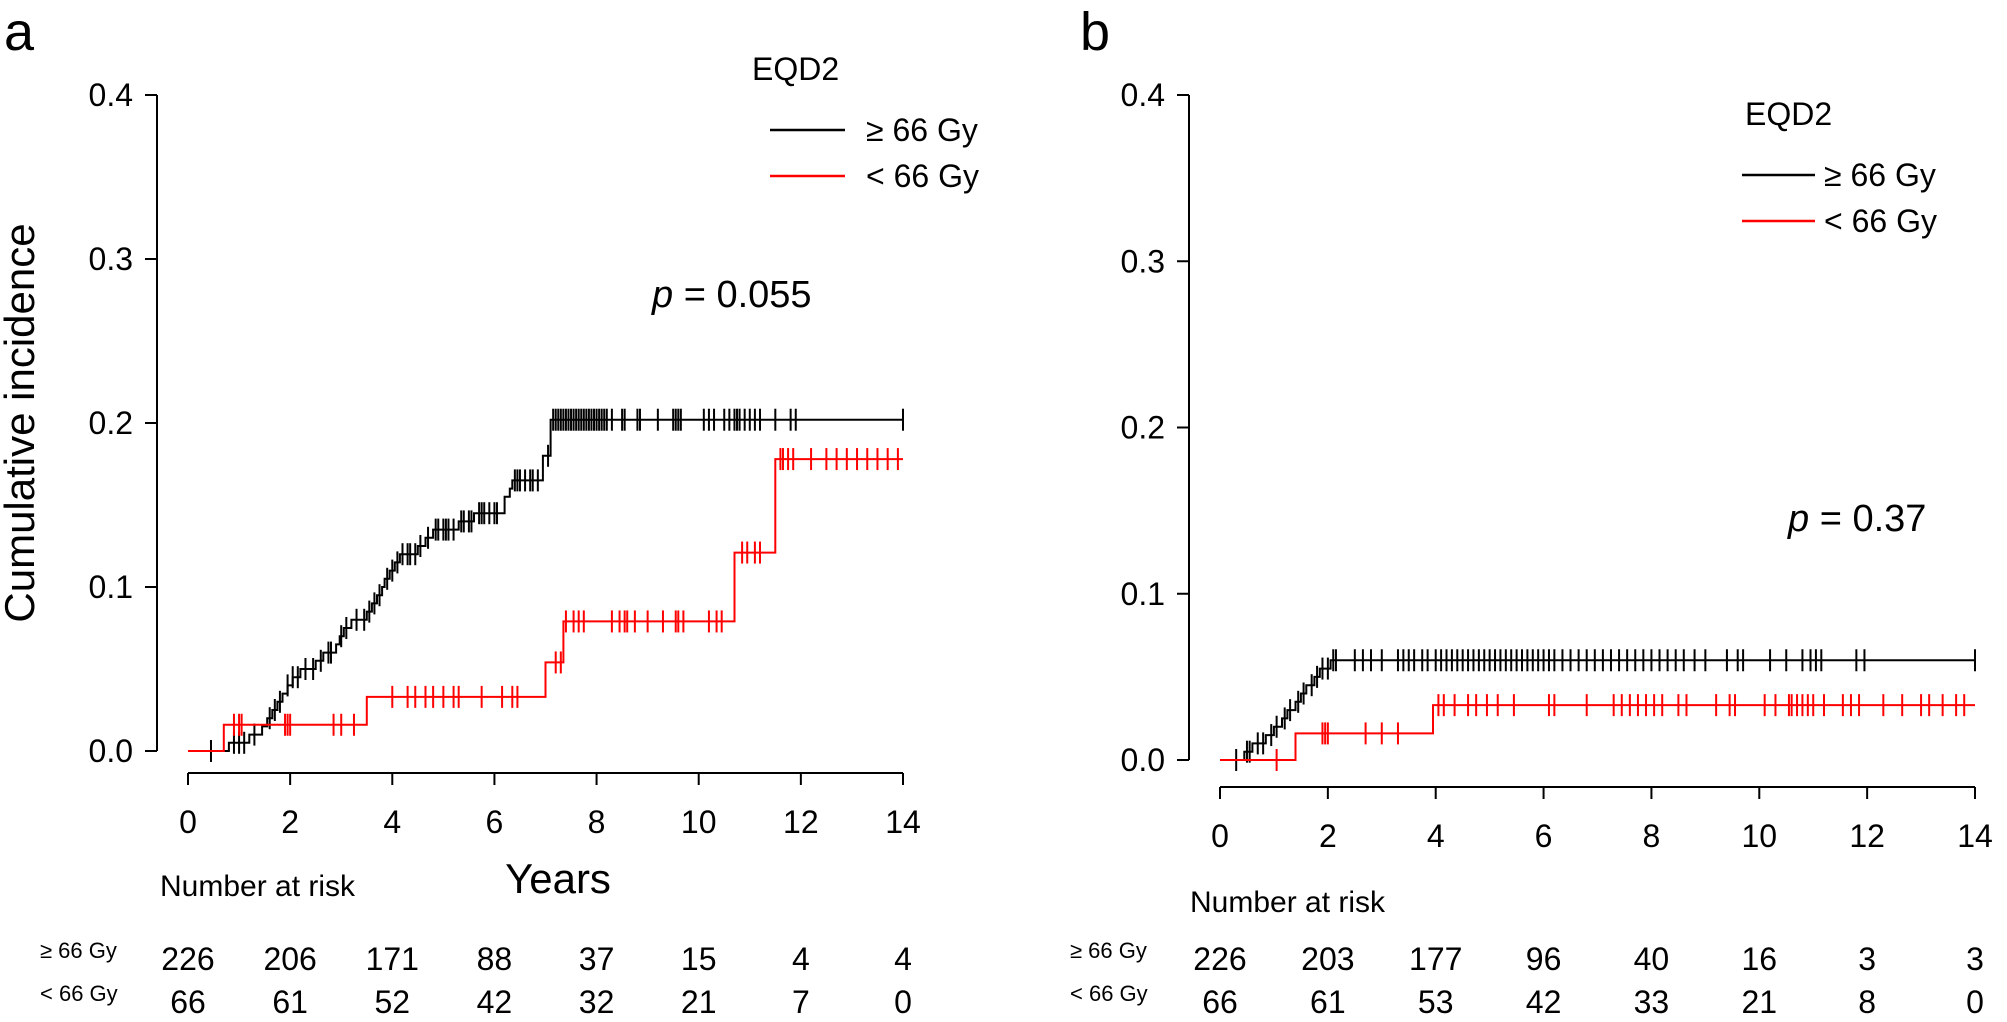 The height and width of the screenshot is (1022, 2007). I want to click on risk-value: 16, so click(1759, 959).